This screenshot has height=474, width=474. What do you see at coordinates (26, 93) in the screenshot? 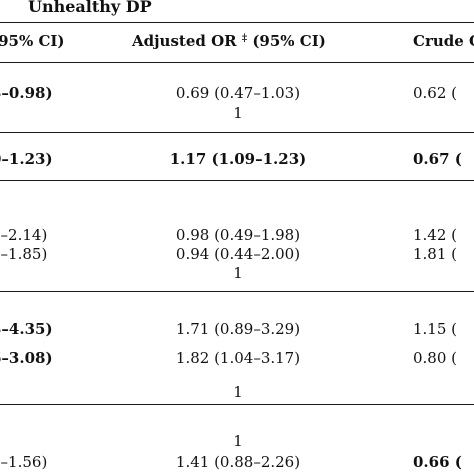
I see `row-1-left: 3–0.98)` at bounding box center [26, 93].